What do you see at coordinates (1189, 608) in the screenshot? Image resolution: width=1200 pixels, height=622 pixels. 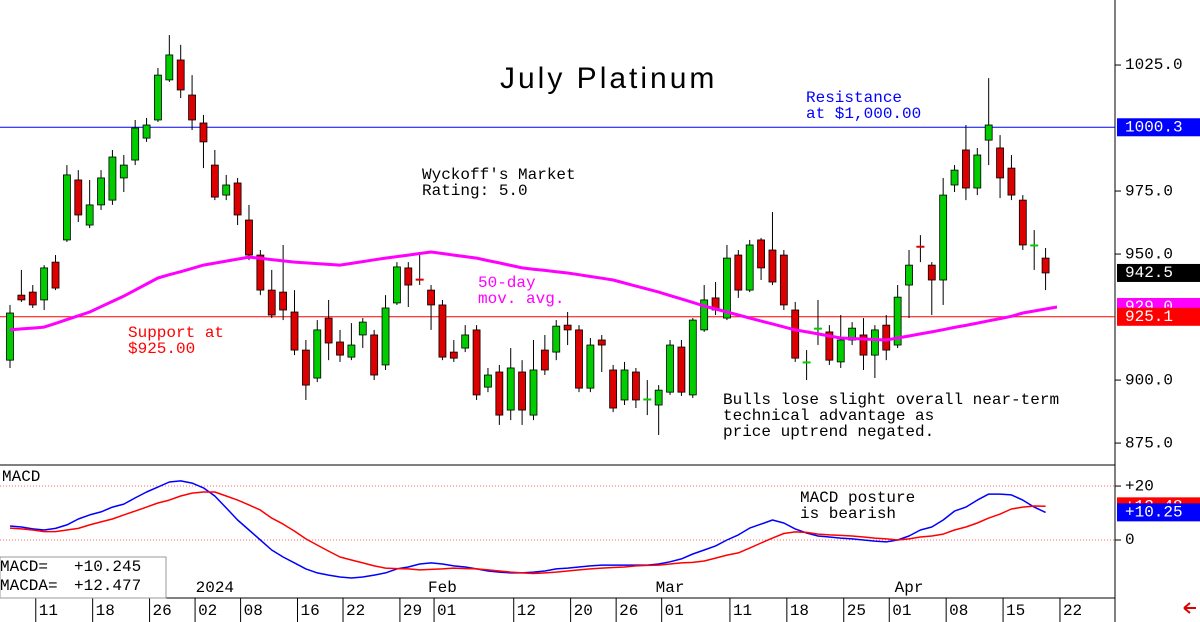 I see `scroll-arrow-icon` at bounding box center [1189, 608].